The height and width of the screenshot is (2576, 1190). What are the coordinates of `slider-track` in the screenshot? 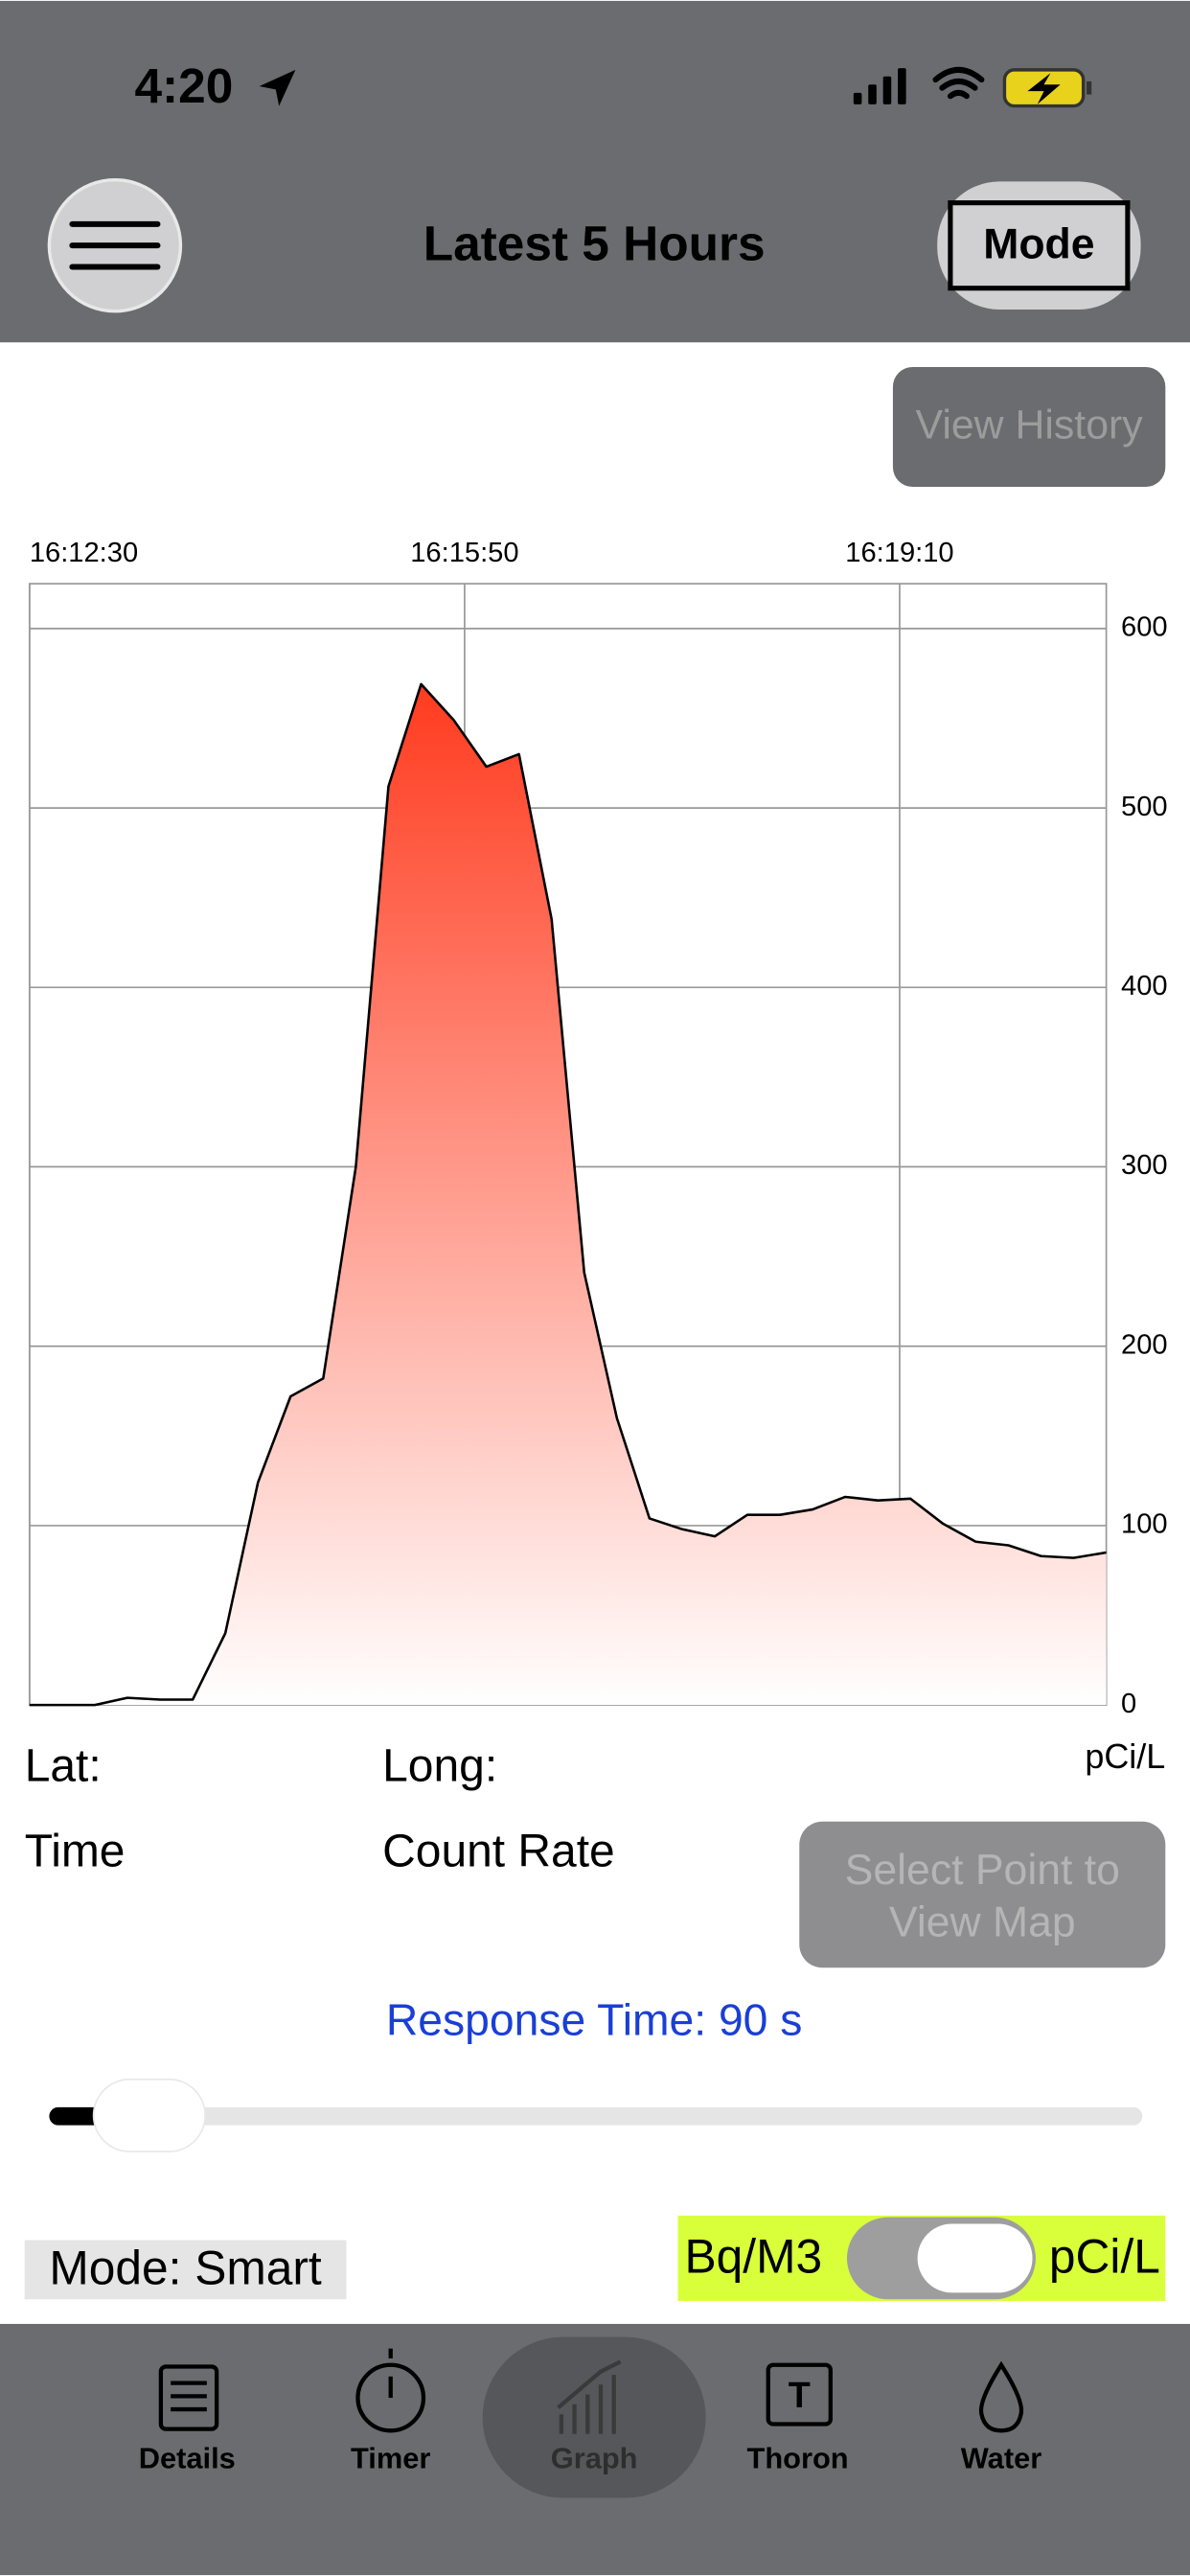 It's located at (596, 2116).